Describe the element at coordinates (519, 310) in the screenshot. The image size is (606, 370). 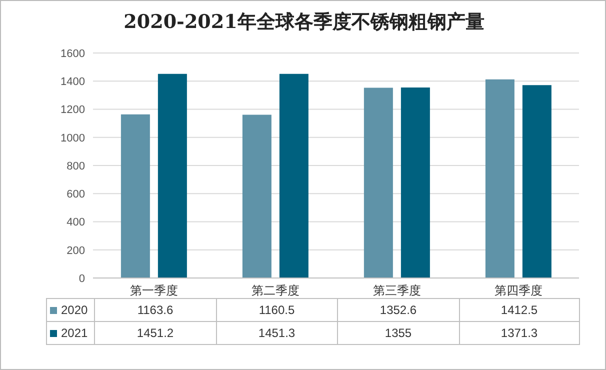
I see `data-label: 1412.5` at that location.